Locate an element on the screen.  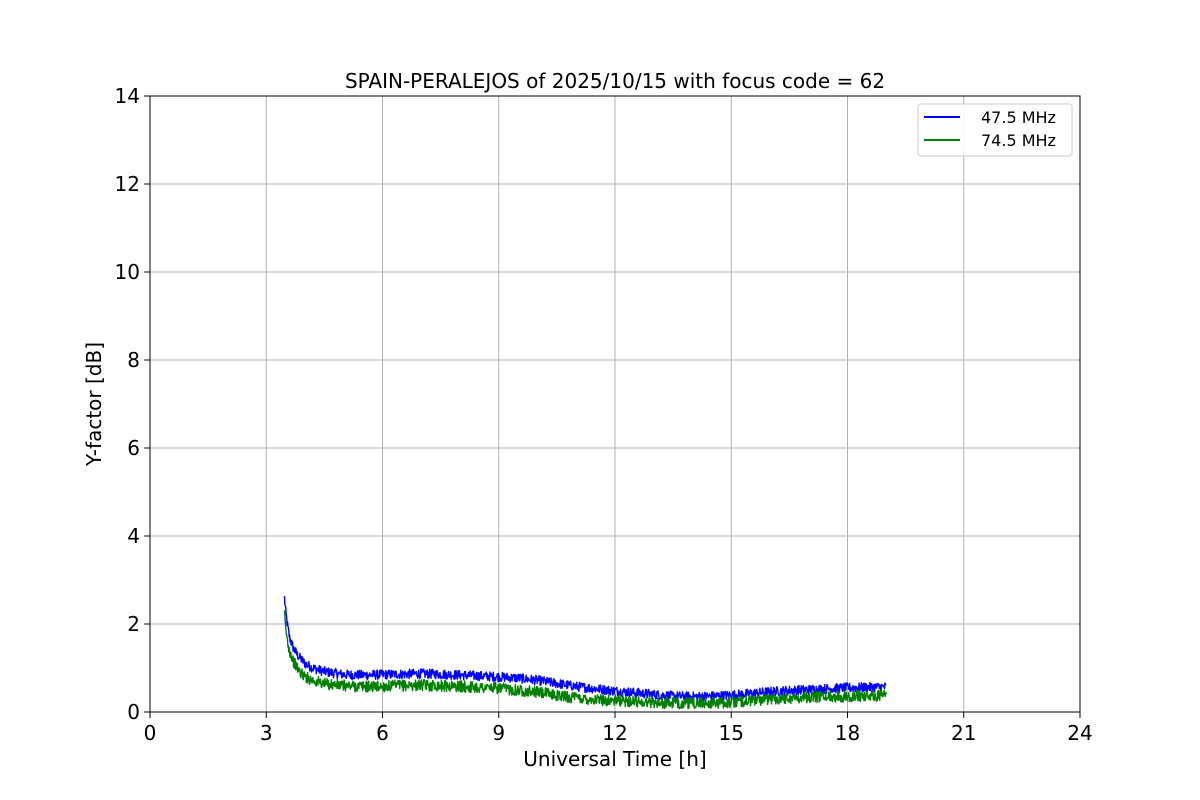
legend: 47.5 MHz 74.5 MHz is located at coordinates (995, 130).